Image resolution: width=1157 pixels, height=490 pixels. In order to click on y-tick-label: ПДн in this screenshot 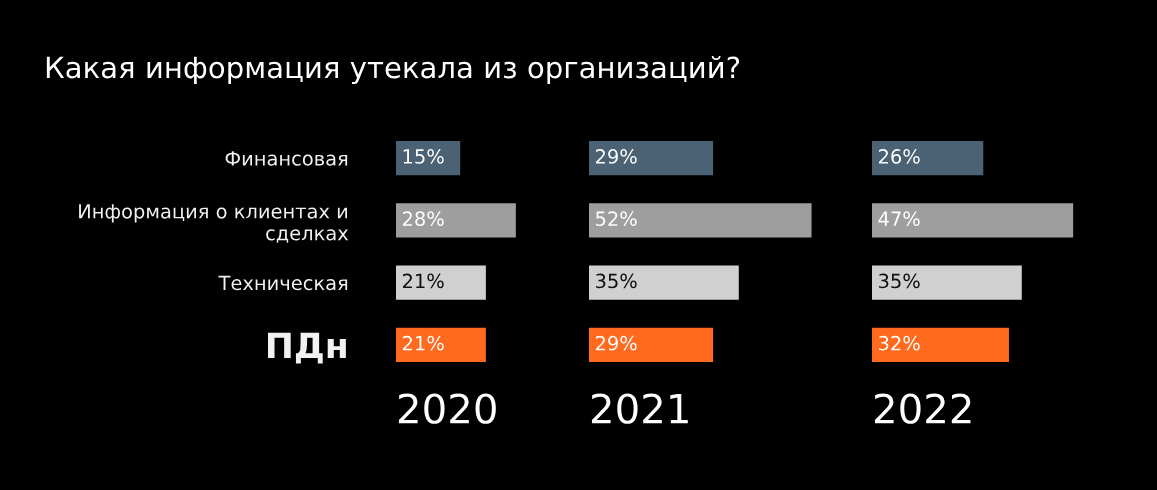, I will do `click(306, 348)`.